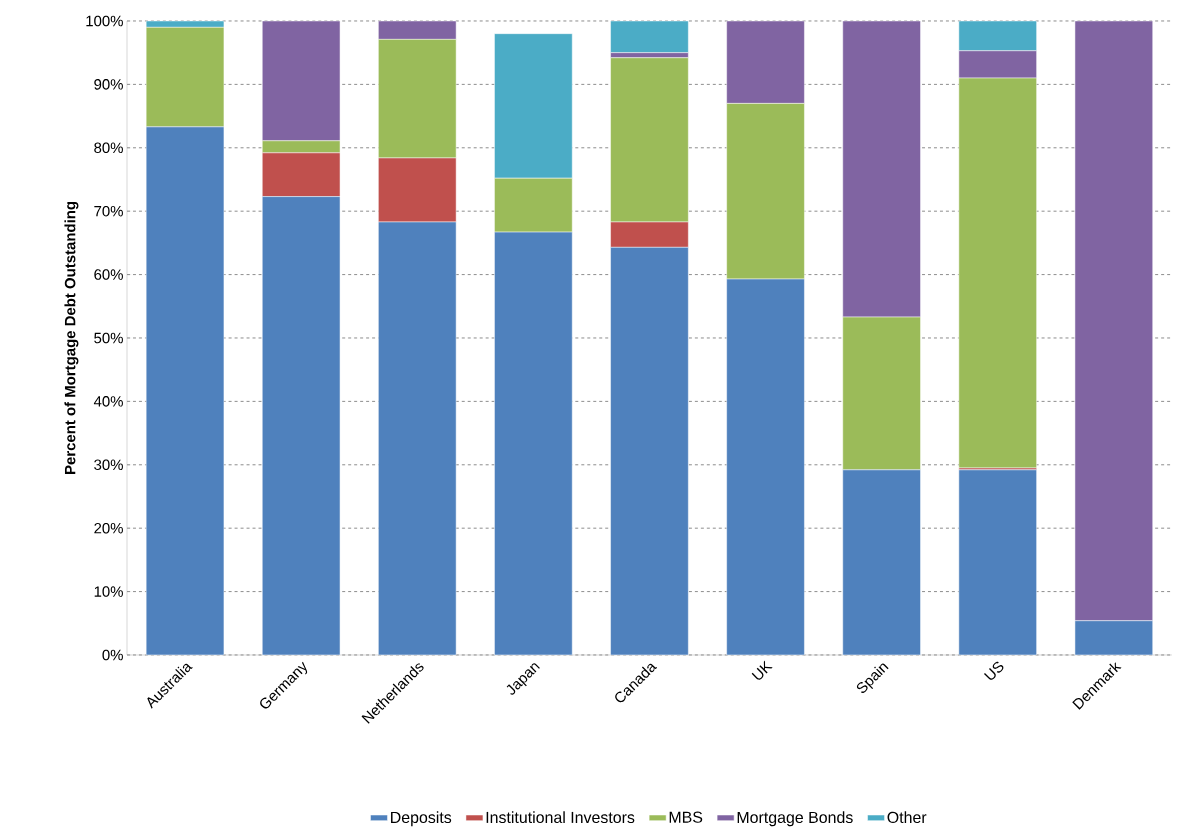 The width and height of the screenshot is (1186, 837). What do you see at coordinates (560, 817) in the screenshot?
I see `legend-label: Institutional Investors` at bounding box center [560, 817].